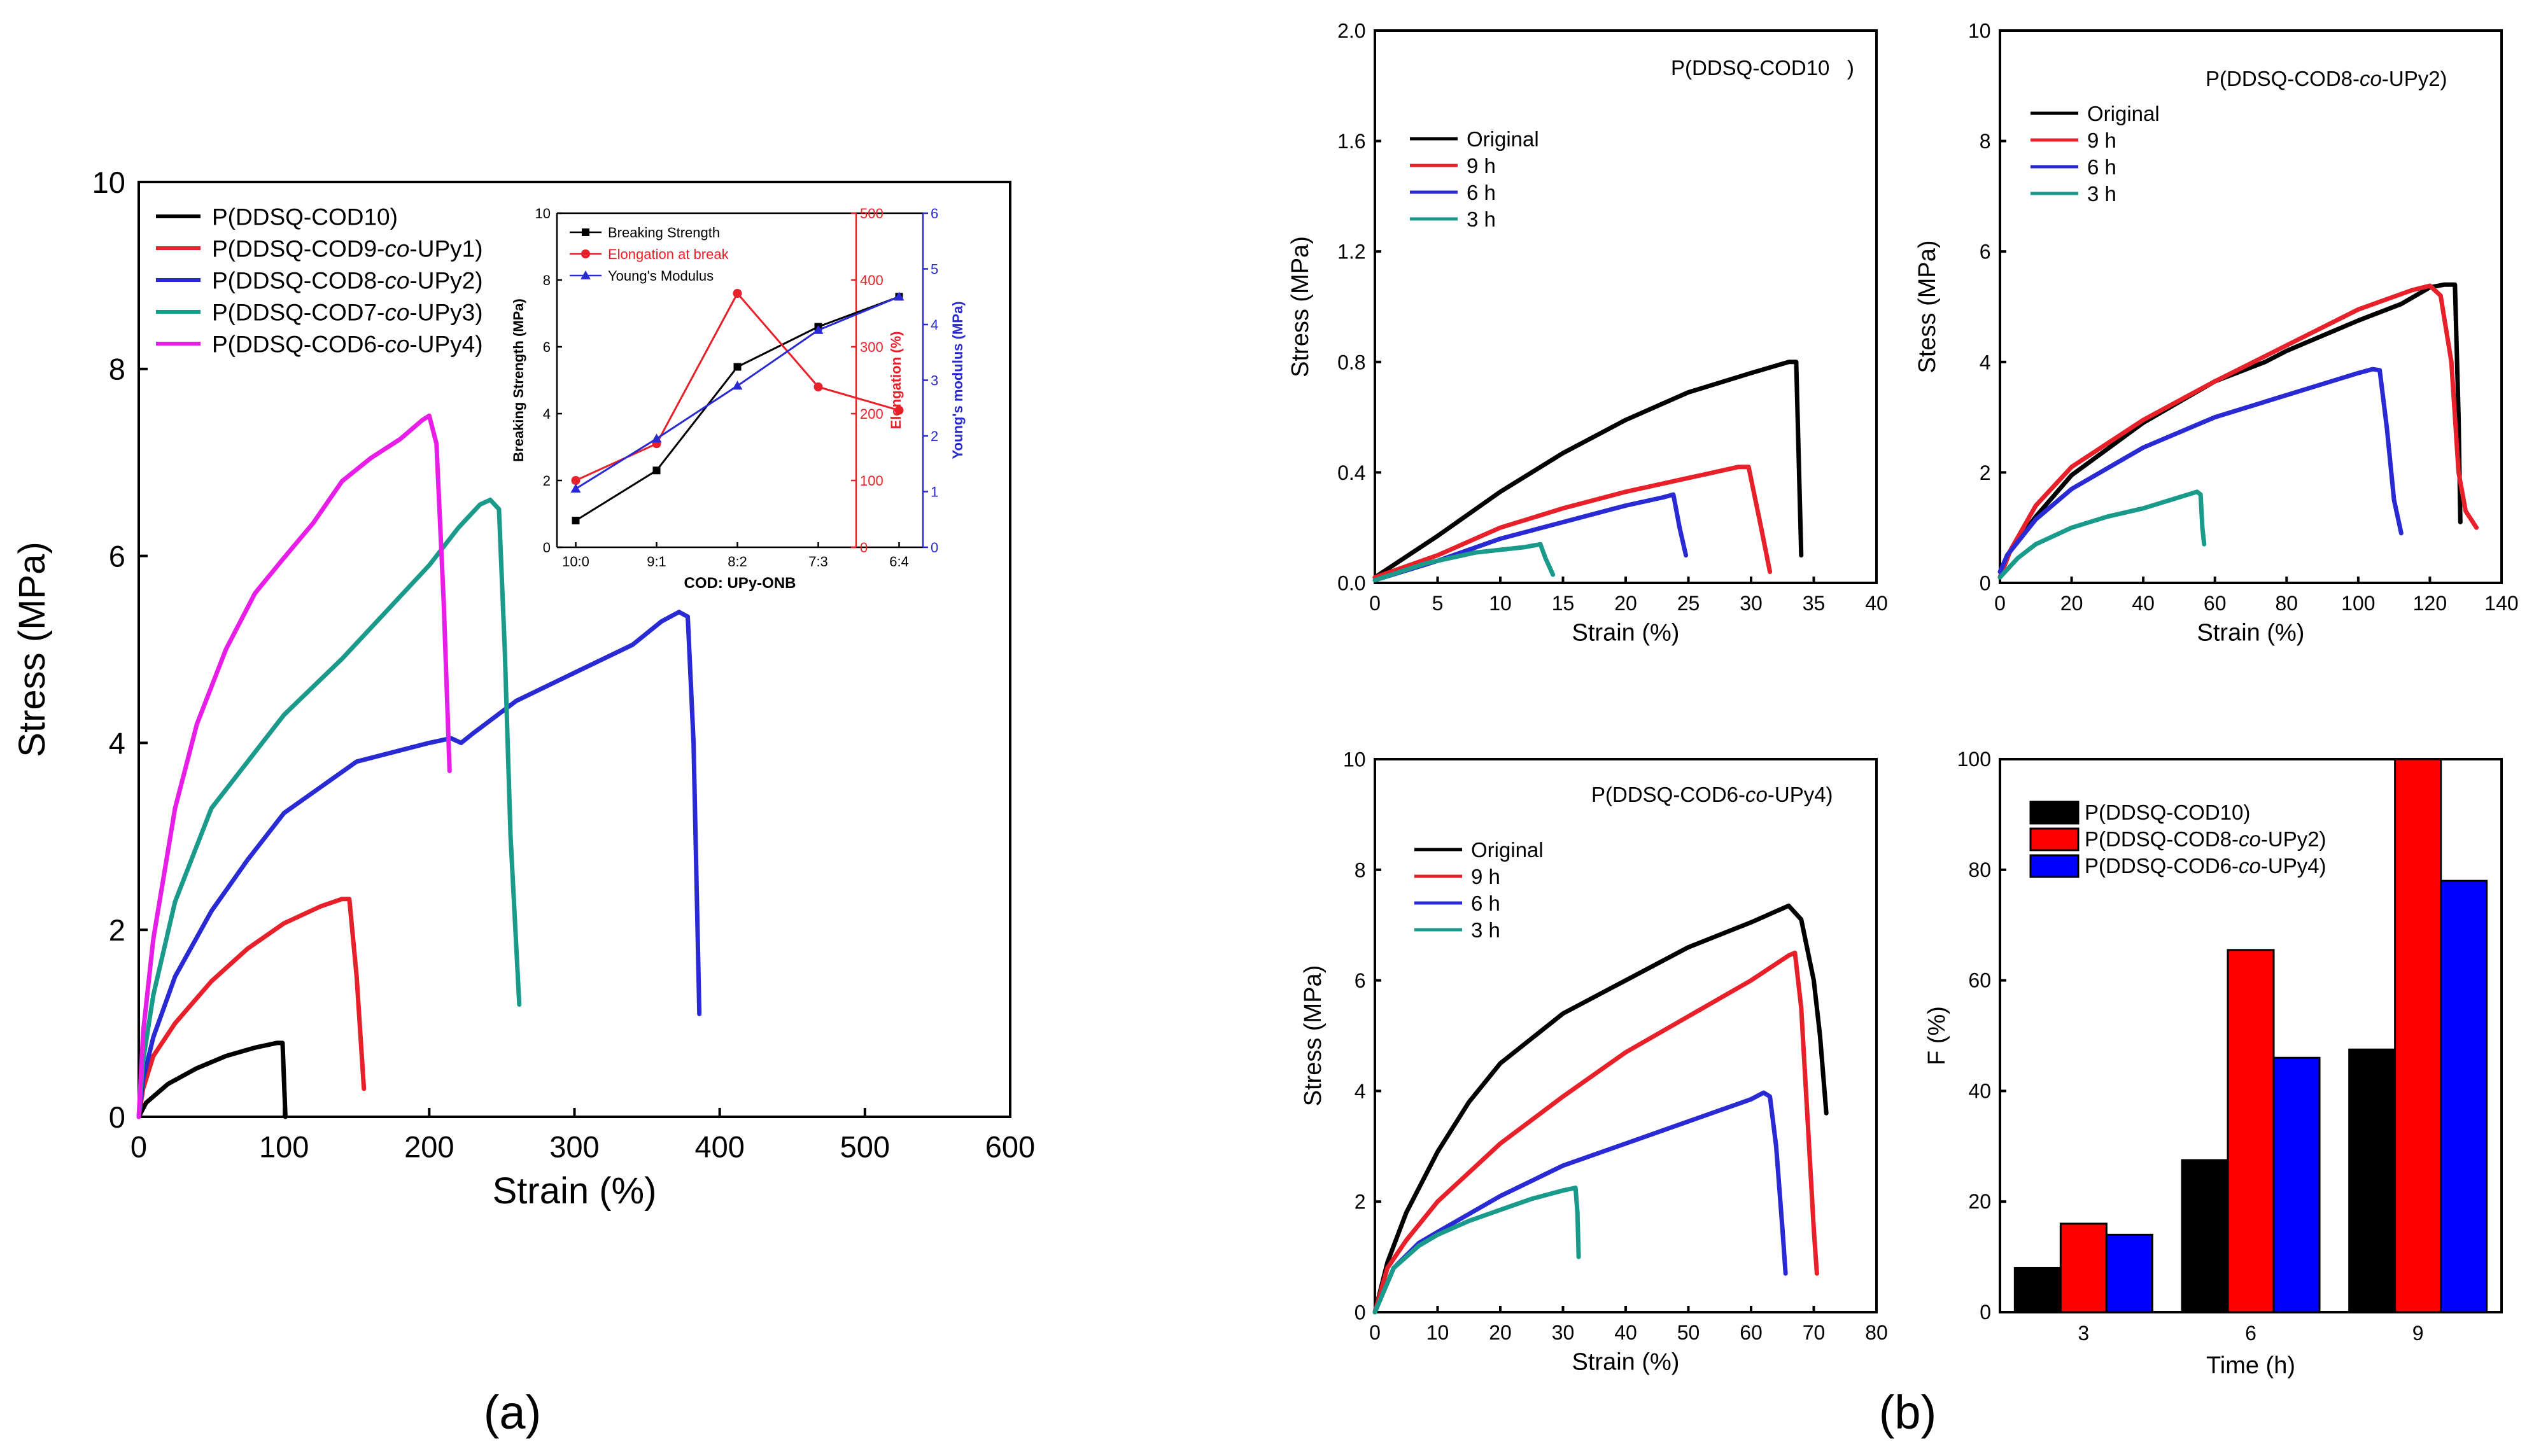 The image size is (2527, 1456). I want to click on inset-x-tick-label: 8:2, so click(737, 562).